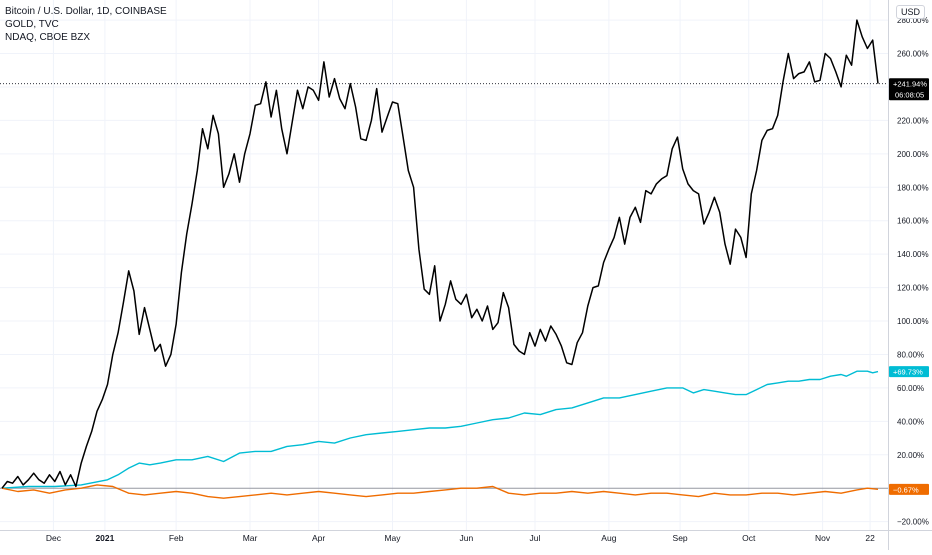  What do you see at coordinates (913, 221) in the screenshot?
I see `y-tick-label: 160.00%` at bounding box center [913, 221].